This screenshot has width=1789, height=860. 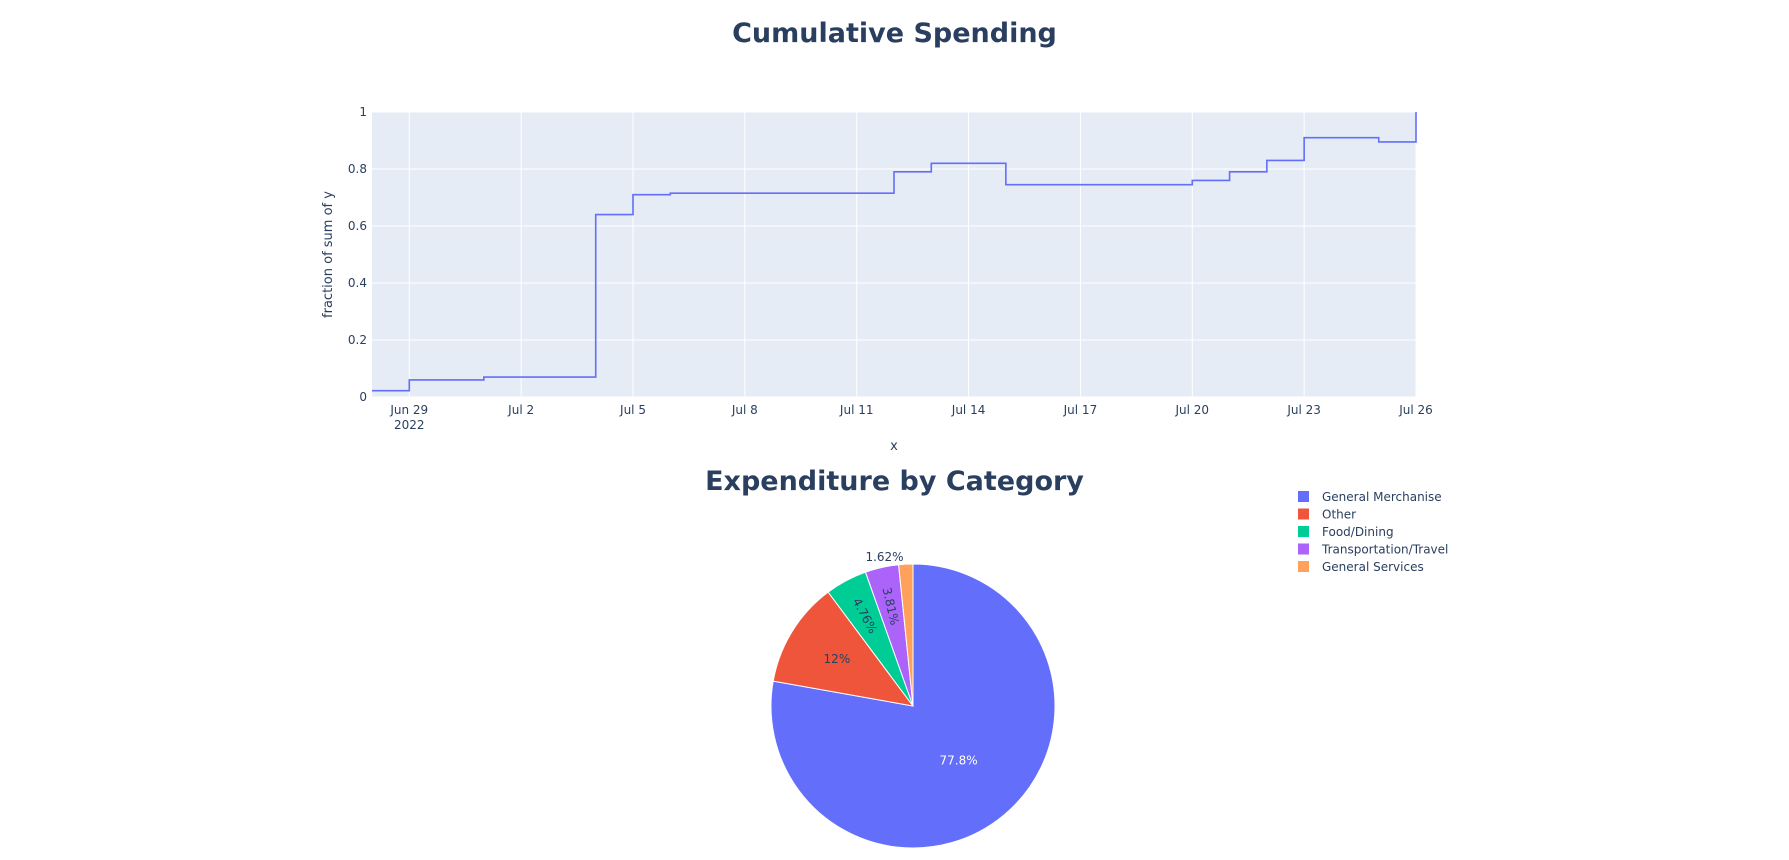 What do you see at coordinates (1384, 550) in the screenshot?
I see `legend-item-label: Transportation/Travel` at bounding box center [1384, 550].